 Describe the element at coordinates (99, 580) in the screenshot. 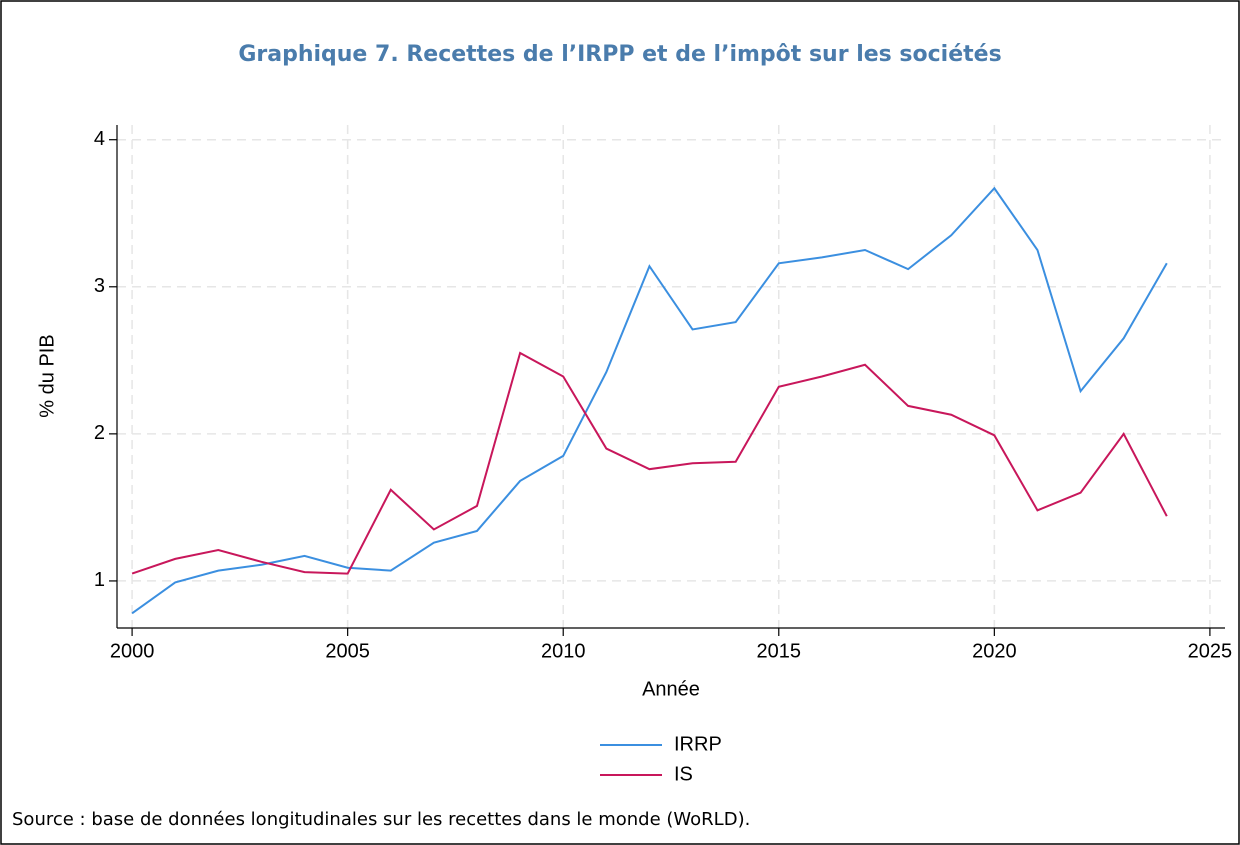

I see `y-tick-label: 1` at that location.